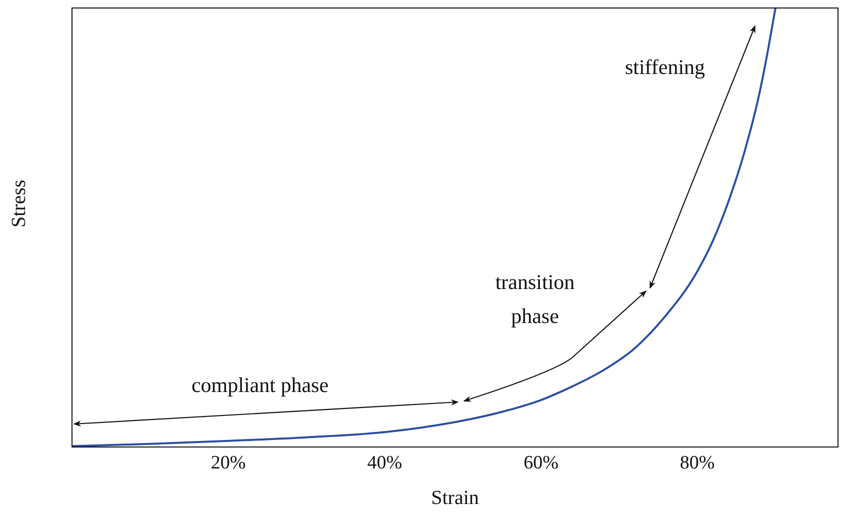 This screenshot has width=842, height=514. I want to click on x-tick-label: 20%, so click(228, 463).